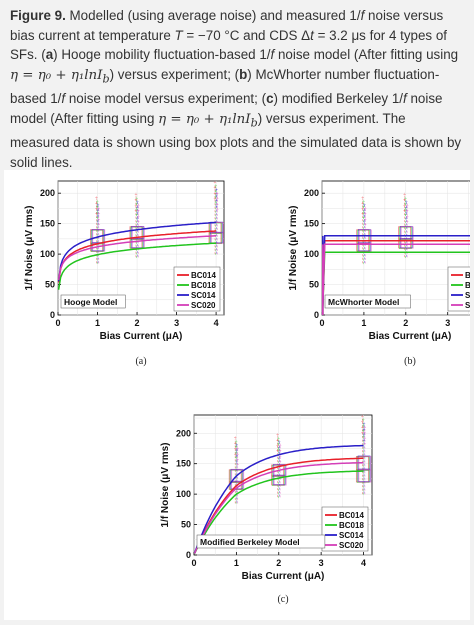  Describe the element at coordinates (261, 541) in the screenshot. I see `model-annotation-box` at that location.